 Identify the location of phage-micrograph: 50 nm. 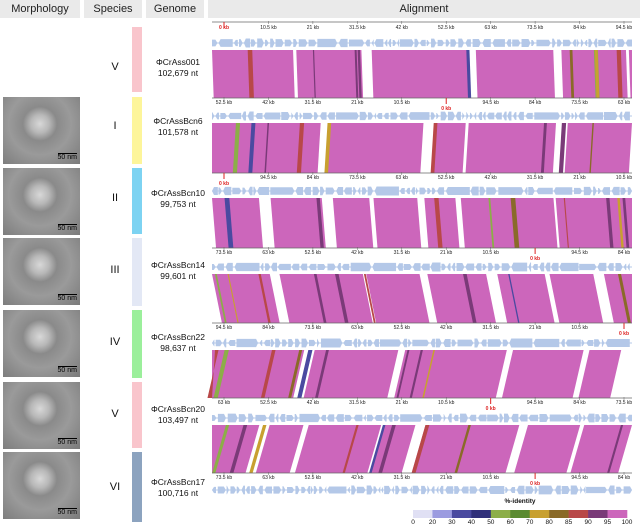
(41, 485).